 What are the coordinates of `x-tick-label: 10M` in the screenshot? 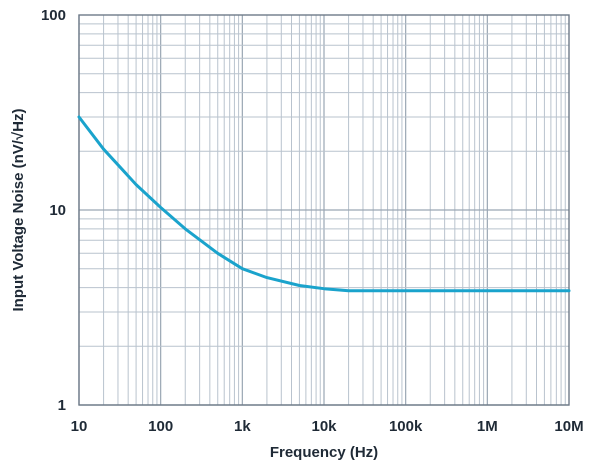 It's located at (568, 426).